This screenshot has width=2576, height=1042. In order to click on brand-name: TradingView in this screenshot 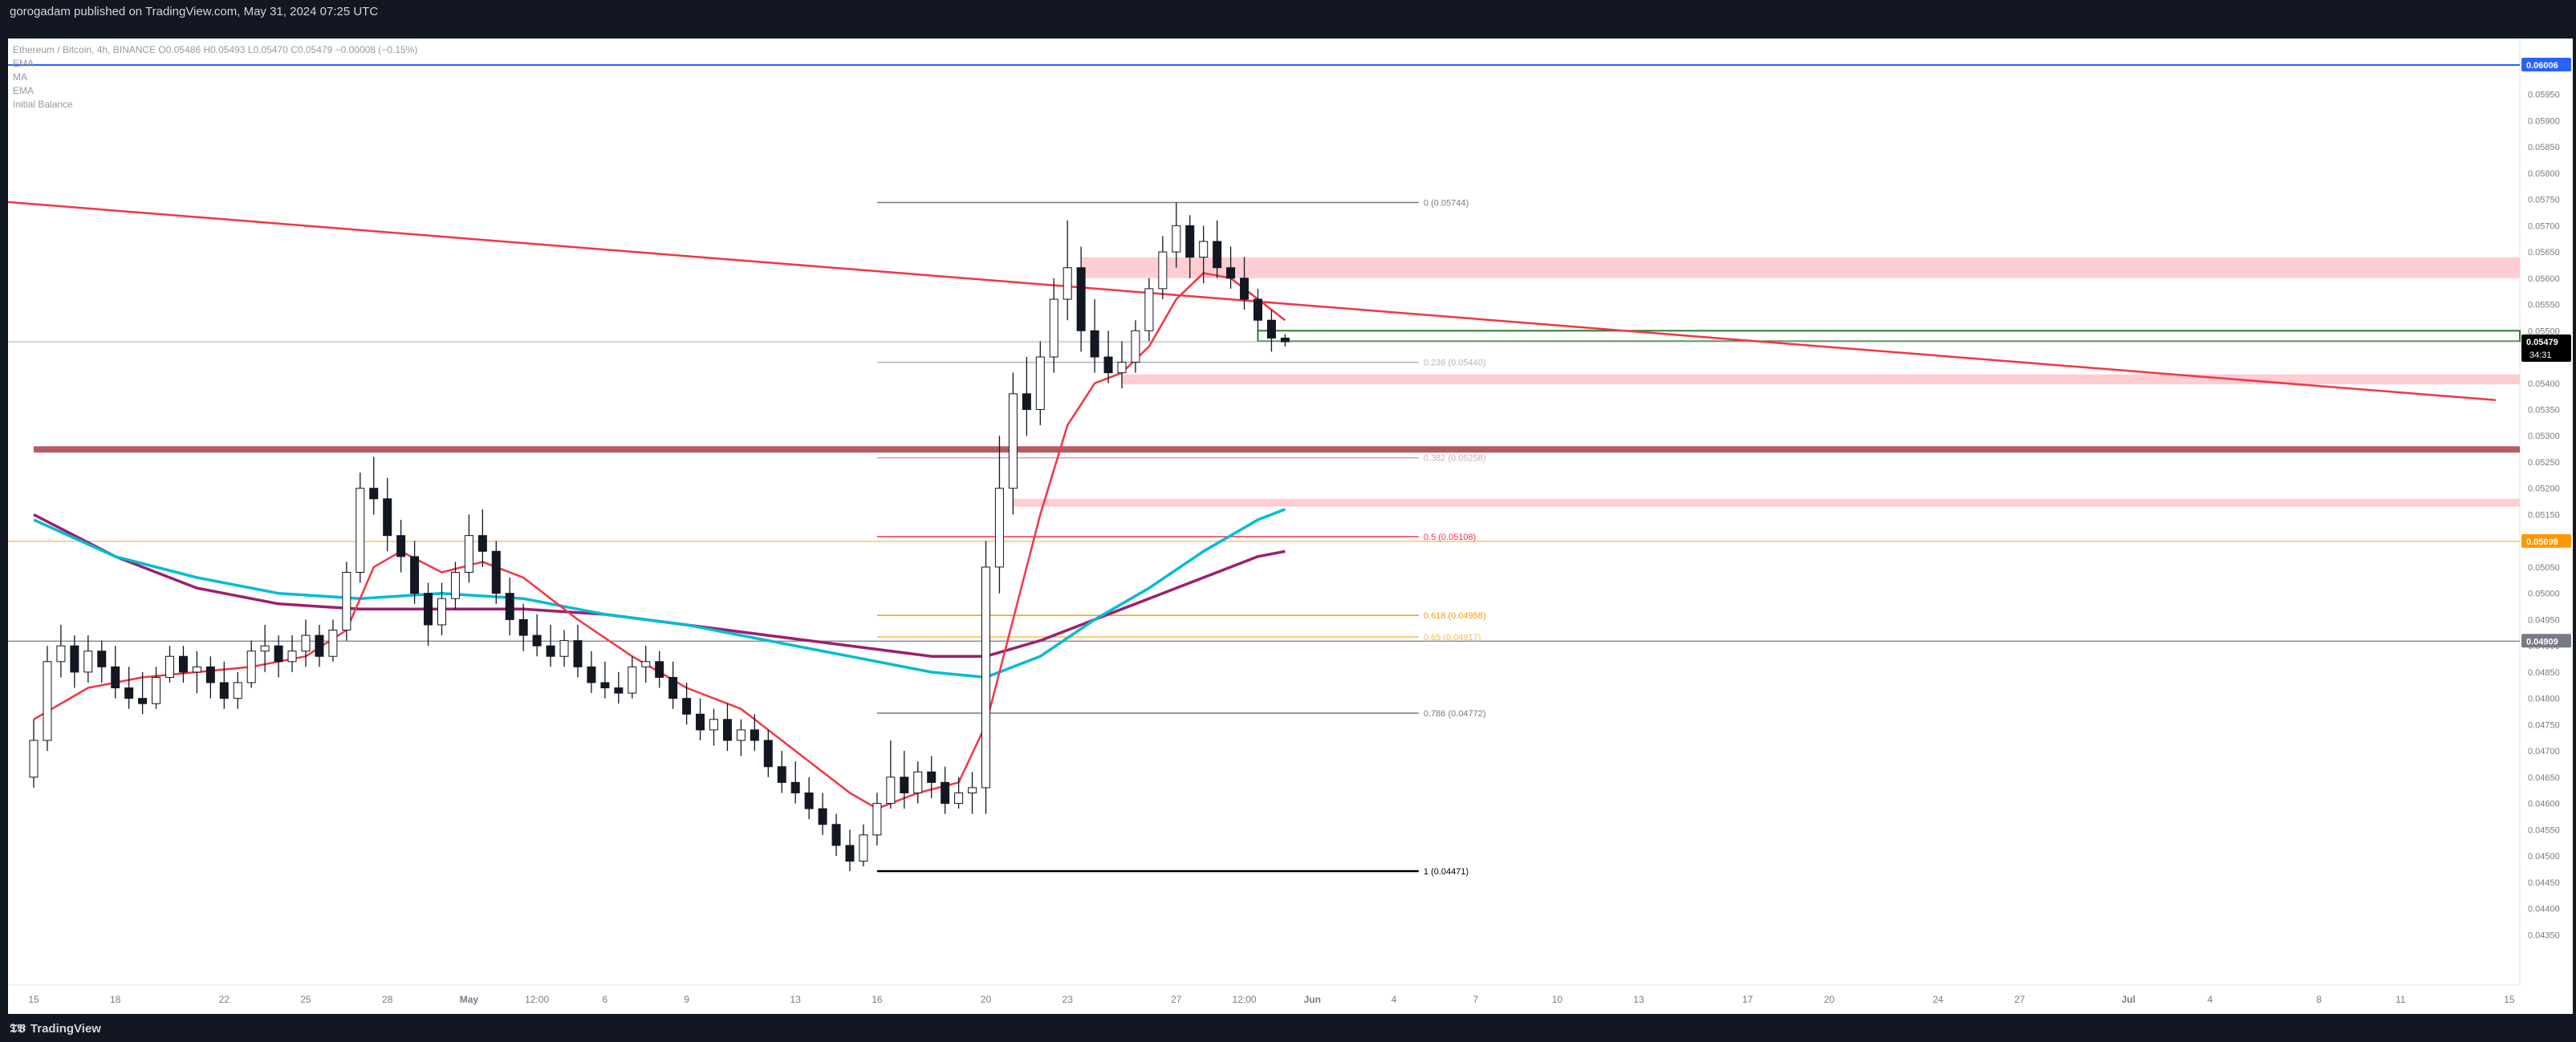, I will do `click(65, 1029)`.